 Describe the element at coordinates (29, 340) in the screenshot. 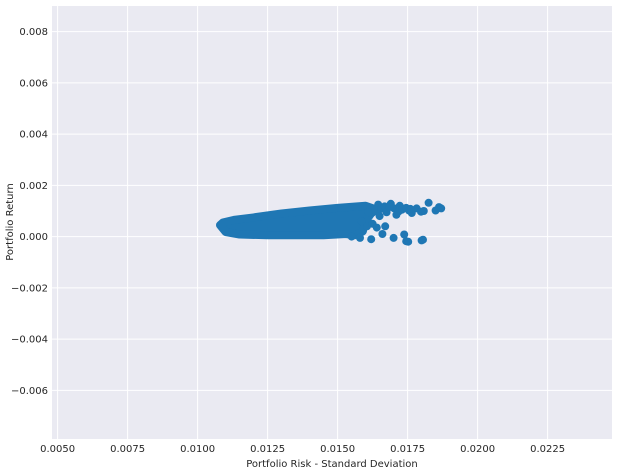

I see `y-tick-label: −0.004` at that location.